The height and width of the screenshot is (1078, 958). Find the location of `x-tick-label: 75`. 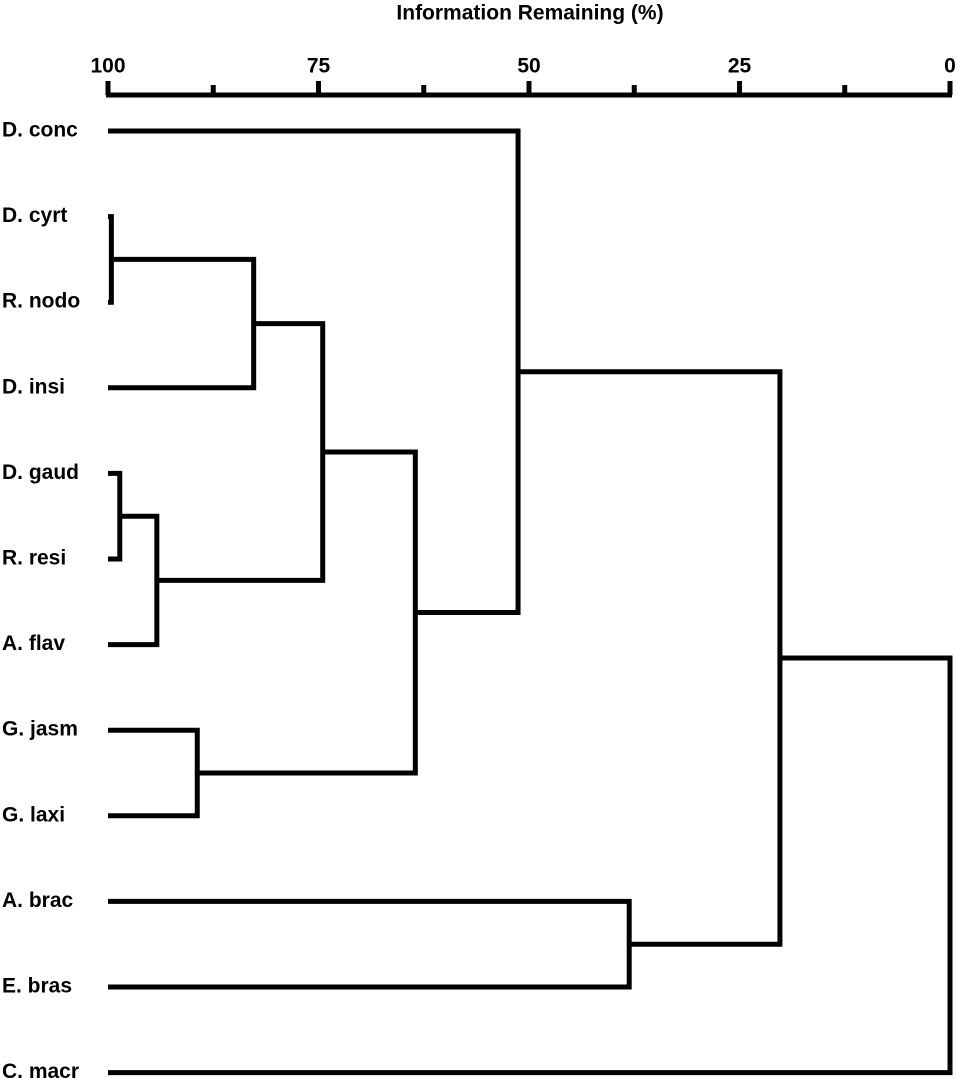

x-tick-label: 75 is located at coordinates (319, 66).